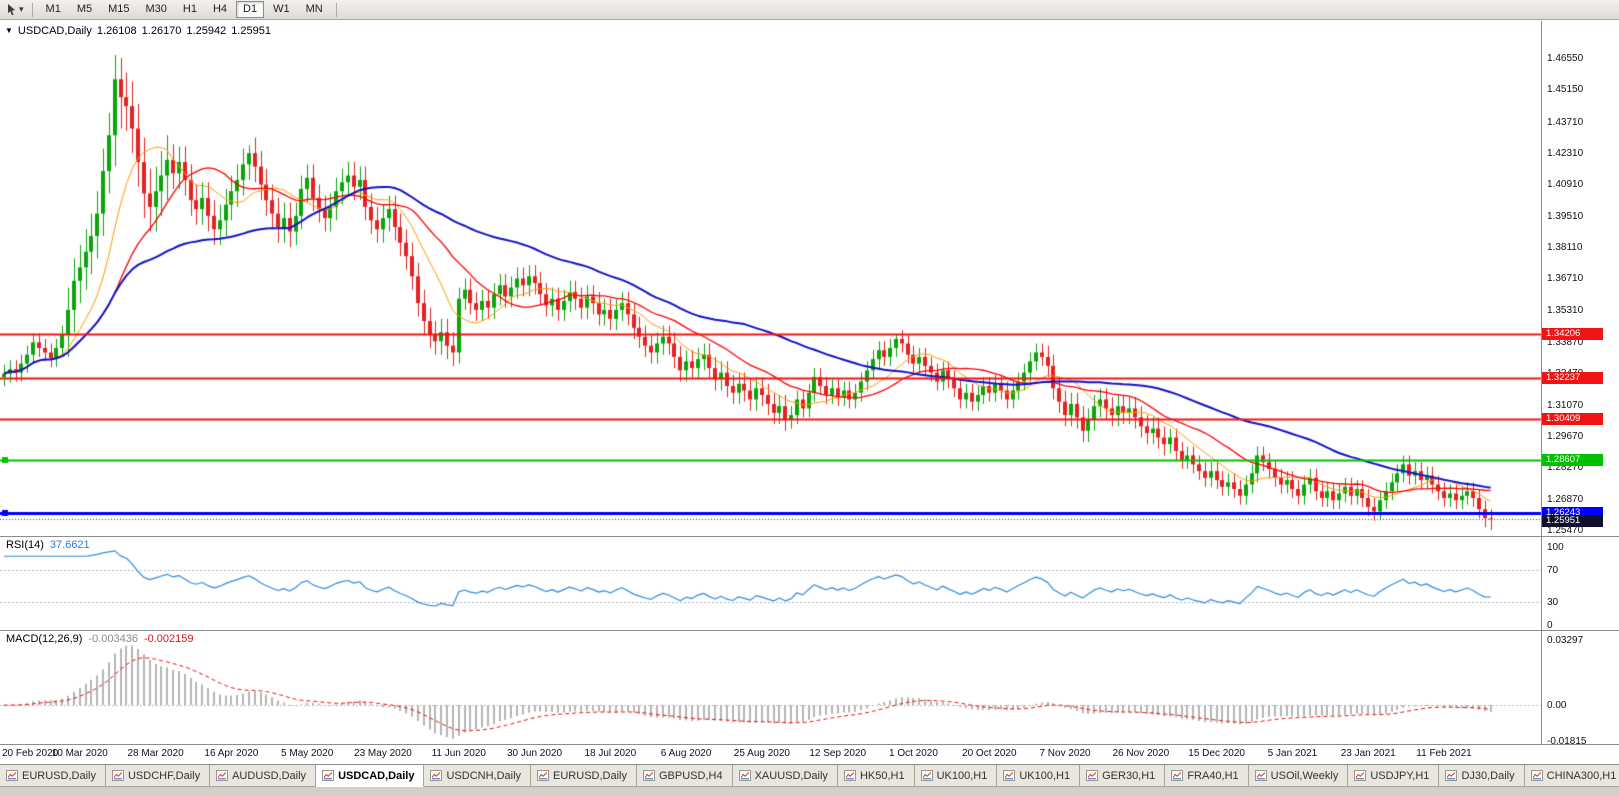 The width and height of the screenshot is (1619, 796). What do you see at coordinates (1213, 775) in the screenshot?
I see `tab-label: FRA40,H1` at bounding box center [1213, 775].